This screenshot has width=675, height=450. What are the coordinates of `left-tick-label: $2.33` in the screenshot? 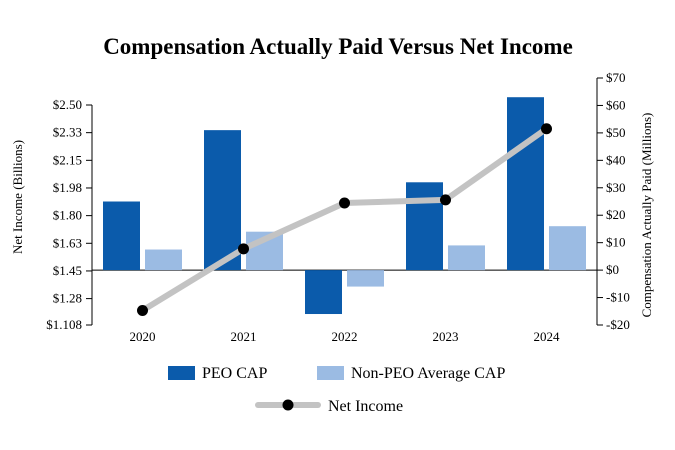 It's located at (67, 132).